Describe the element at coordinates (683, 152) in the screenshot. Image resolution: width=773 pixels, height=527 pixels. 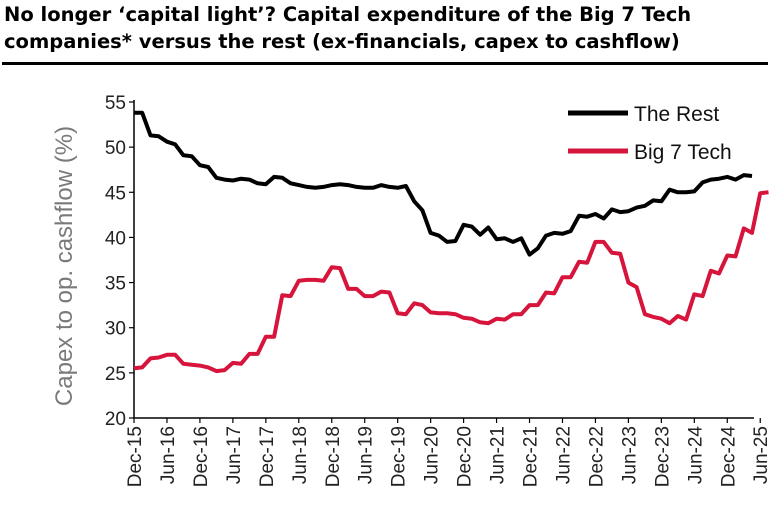
I see `legend-label: Big 7 Tech` at that location.